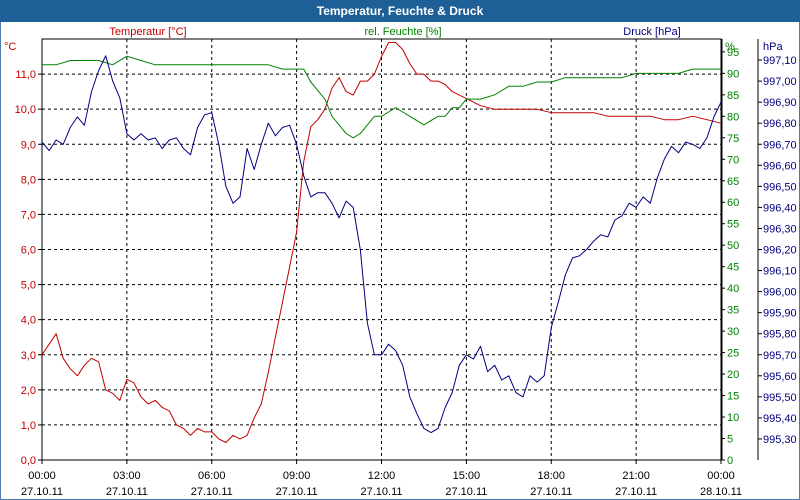 This screenshot has height=500, width=800. Describe the element at coordinates (147, 32) in the screenshot. I see `axis-title-temperature: Temperatur [°C]` at that location.